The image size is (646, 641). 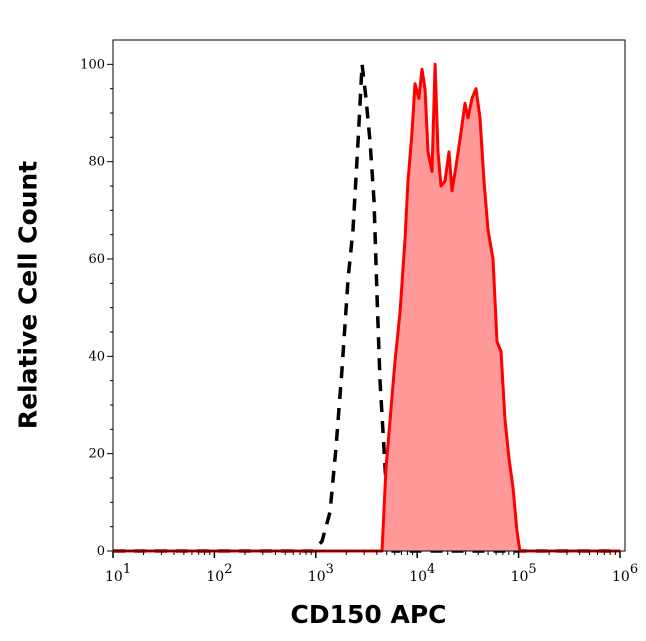 I want to click on y-axis-label: Relative Cell Count, so click(x=28, y=295).